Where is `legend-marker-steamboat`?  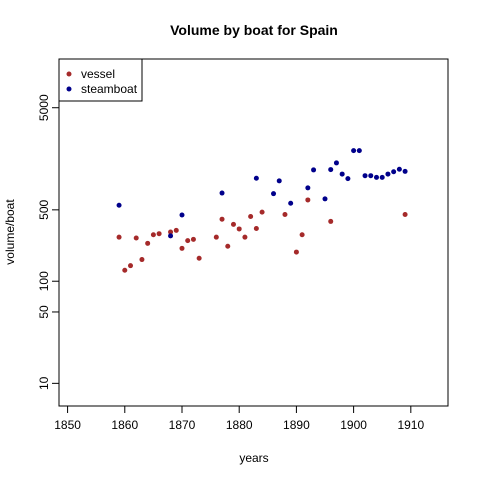 legend-marker-steamboat is located at coordinates (69, 89).